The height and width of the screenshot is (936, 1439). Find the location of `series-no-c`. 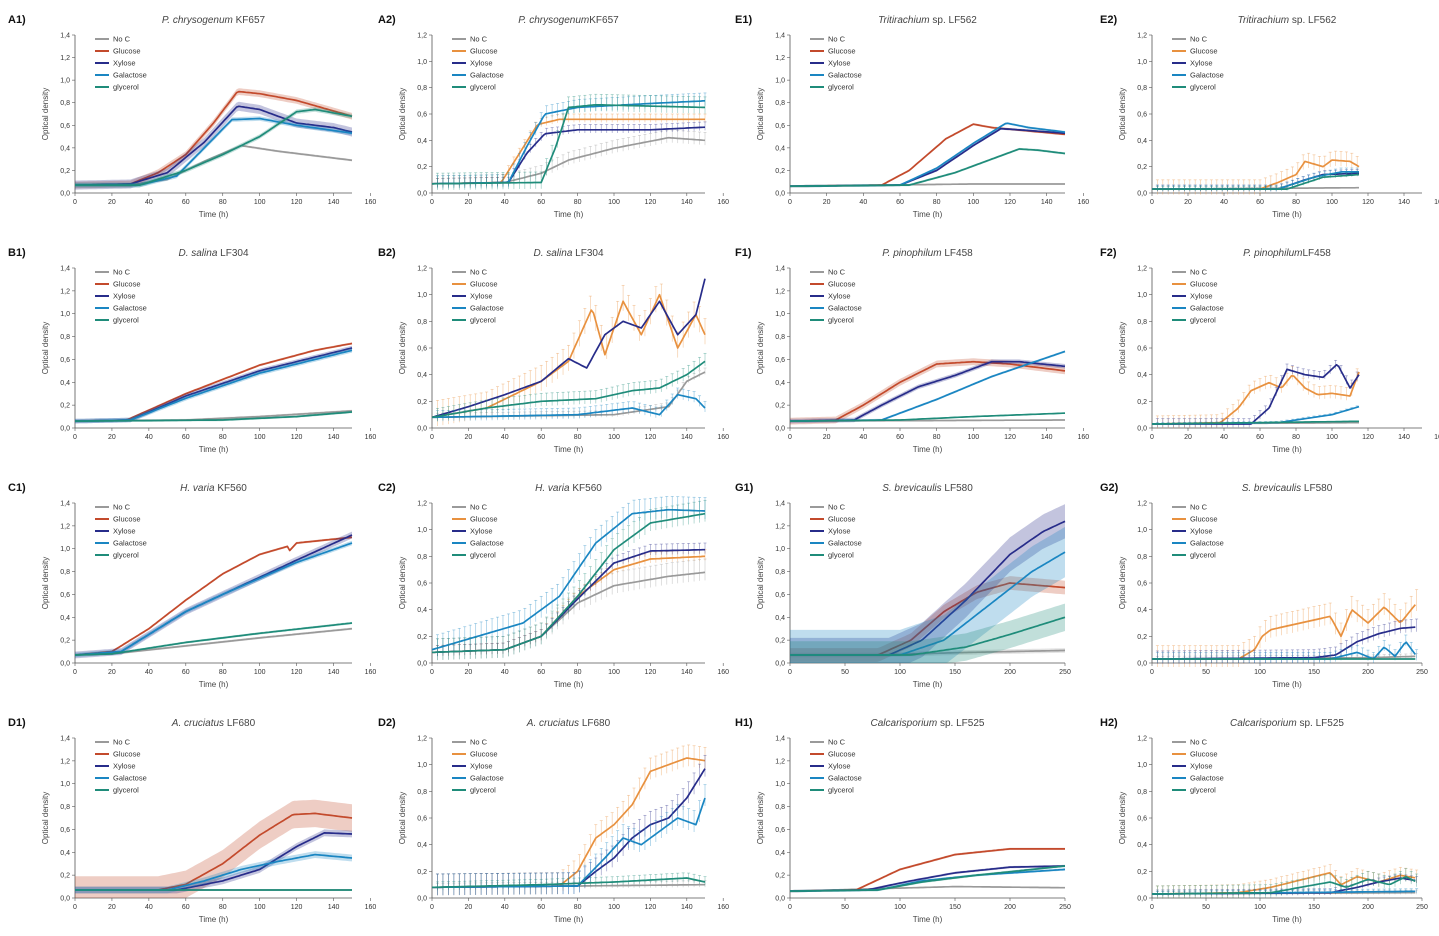

series-no-c is located at coordinates (569, 609).